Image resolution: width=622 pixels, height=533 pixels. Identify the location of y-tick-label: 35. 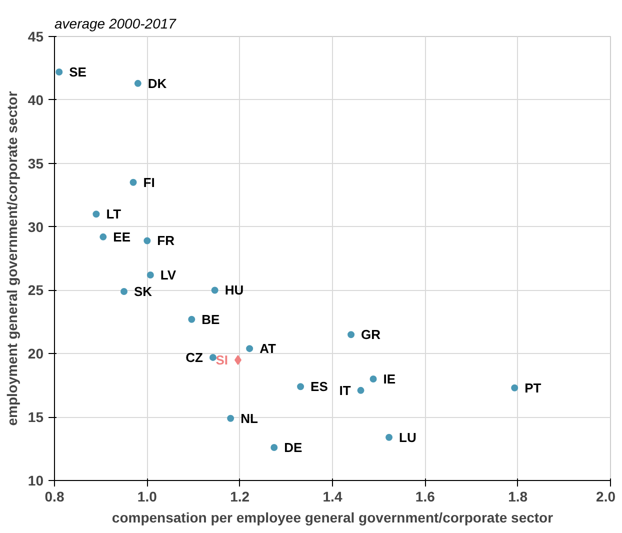
(36, 163).